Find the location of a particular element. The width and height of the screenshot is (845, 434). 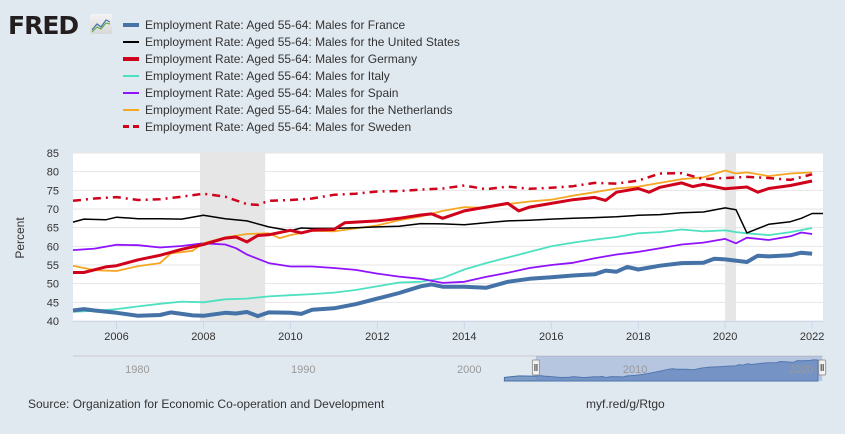

x-tick-label: 2018 is located at coordinates (638, 337).